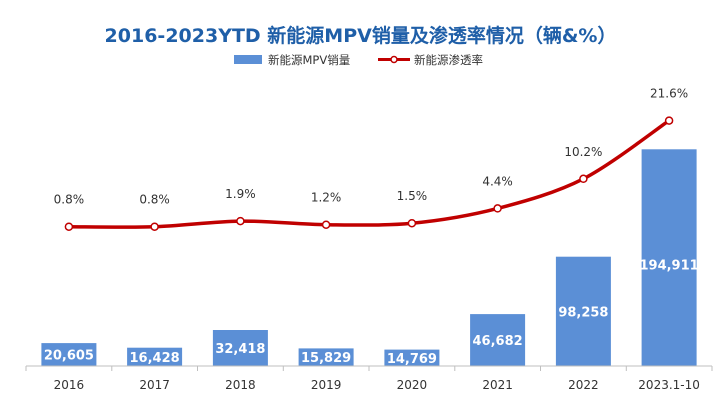  I want to click on bar-2017, so click(155, 356).